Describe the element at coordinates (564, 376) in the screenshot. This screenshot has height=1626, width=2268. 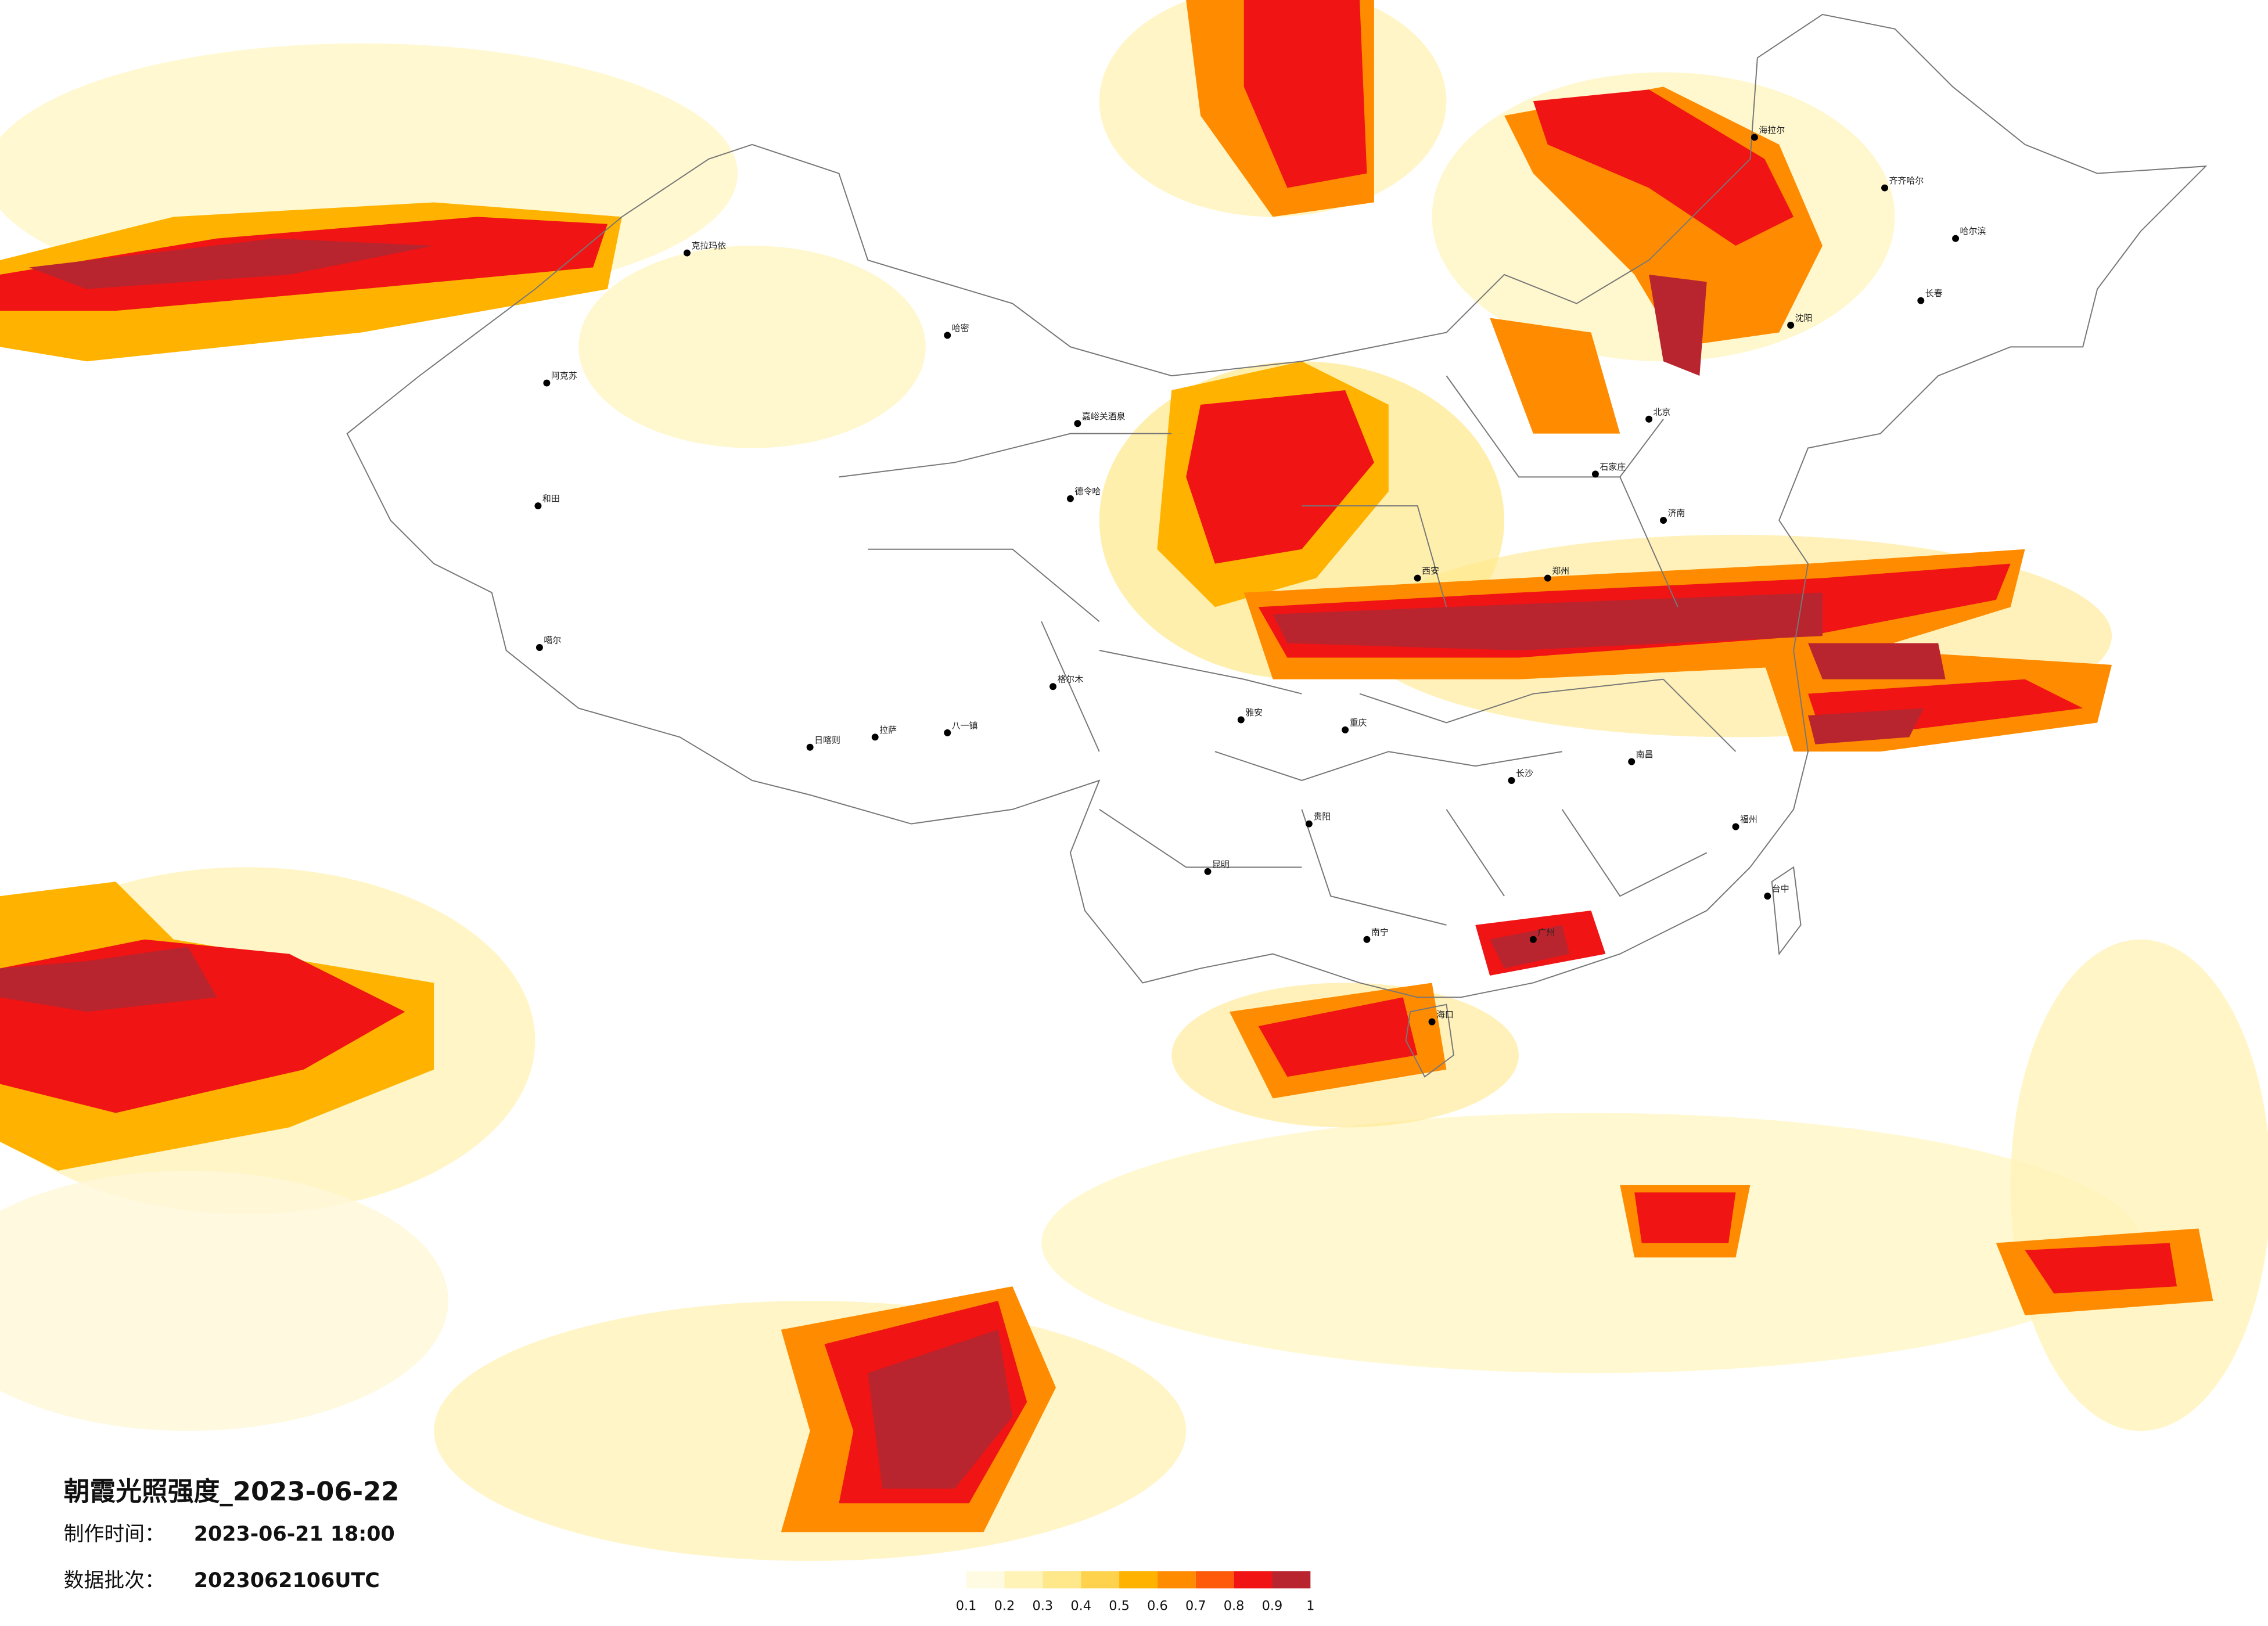
I see `city-label: 阿克苏` at that location.